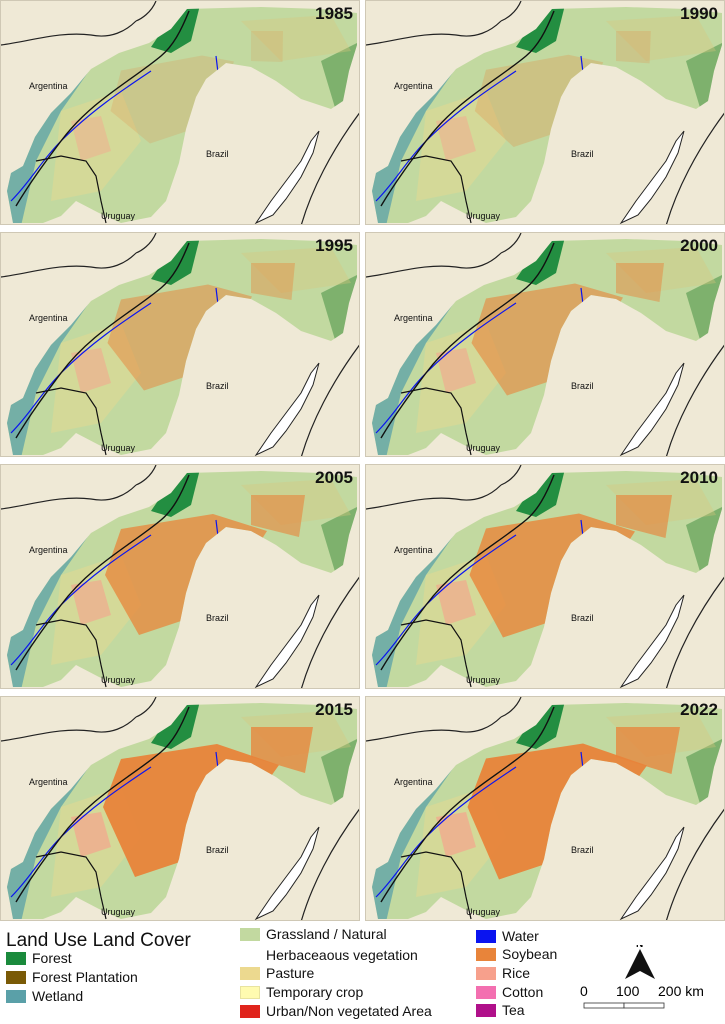 The height and width of the screenshot is (1024, 725). I want to click on year-label: 1995, so click(334, 245).